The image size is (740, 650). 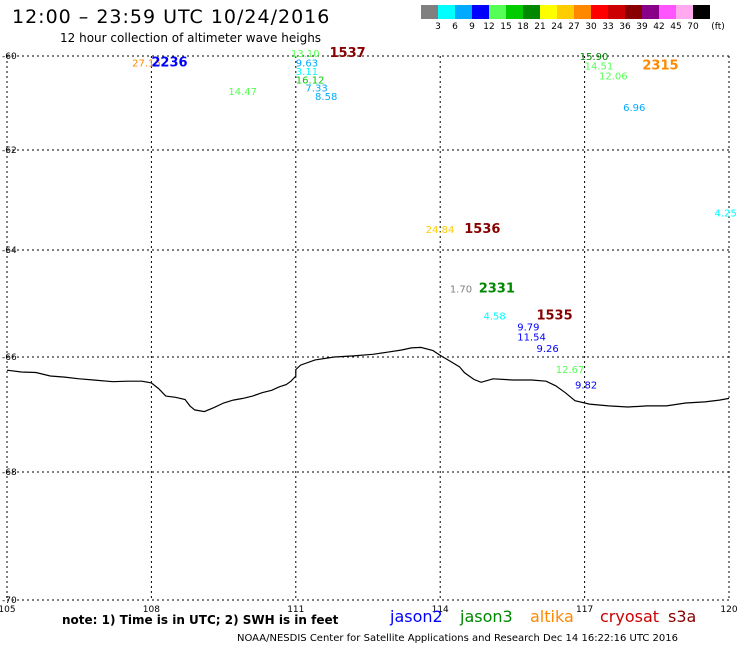 I want to click on wave-height-label: 1.70, so click(x=461, y=289).